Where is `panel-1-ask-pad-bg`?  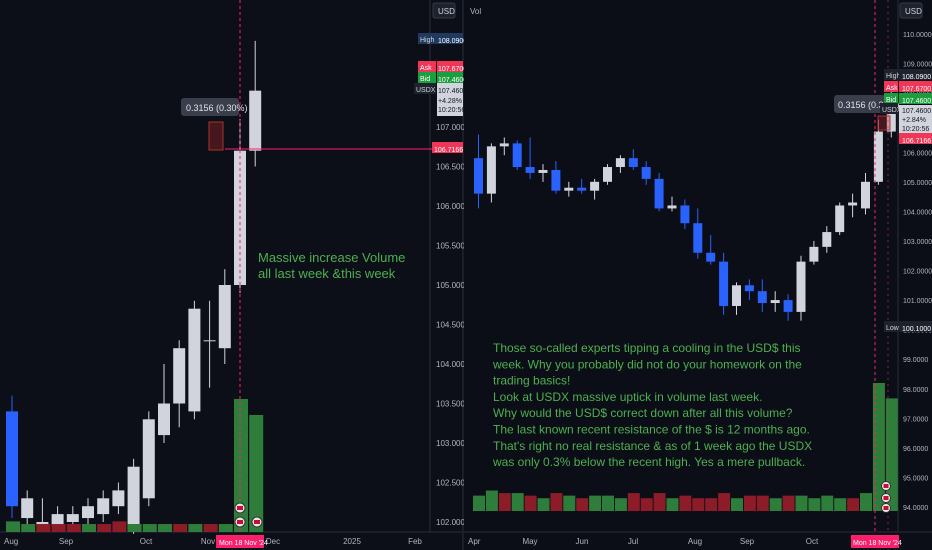
panel-1-ask-pad-bg is located at coordinates (450, 66).